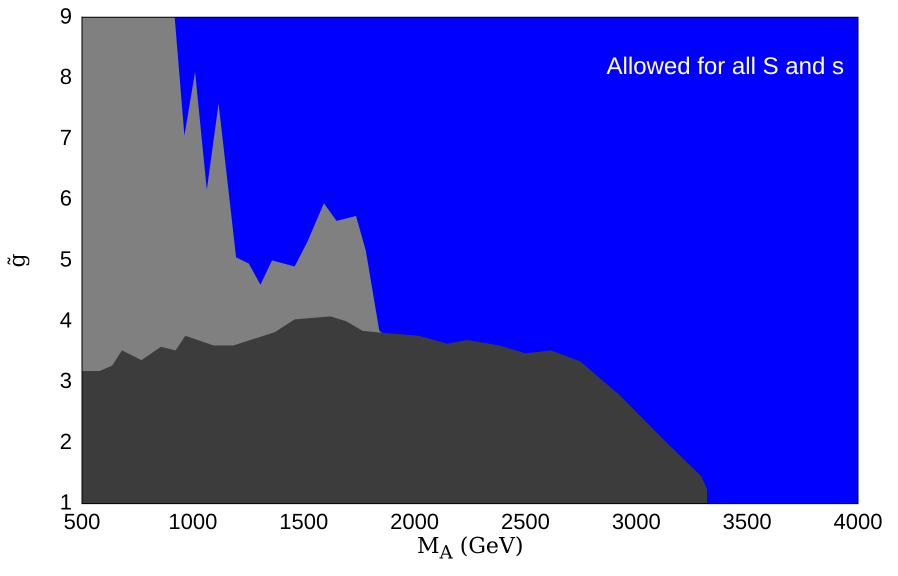 This screenshot has height=576, width=898. Describe the element at coordinates (858, 521) in the screenshot. I see `x-tick-label: 4000` at that location.